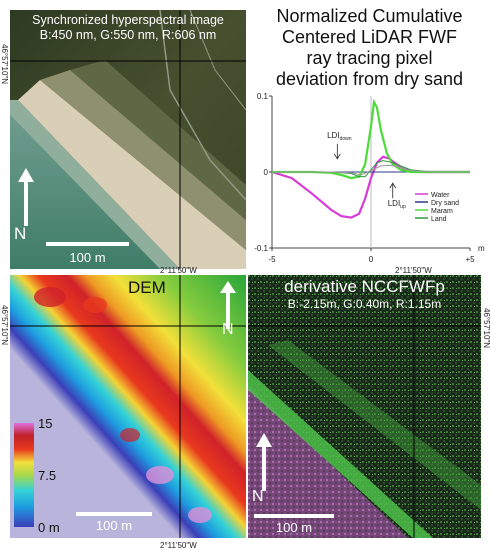 The height and width of the screenshot is (550, 491). Describe the element at coordinates (369, 16) in the screenshot. I see `chart-title-line: Normalized Cumulative` at that location.